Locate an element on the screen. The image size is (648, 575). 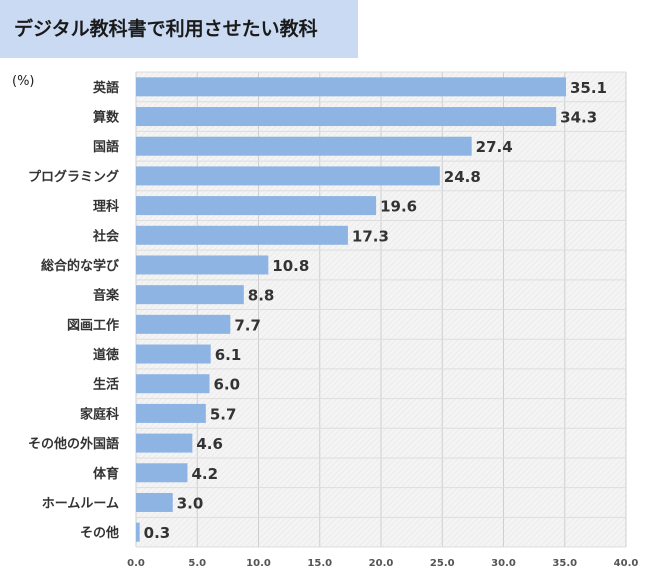
chart-title: デジタル教科書で利用させたい教科 is located at coordinates (166, 29).